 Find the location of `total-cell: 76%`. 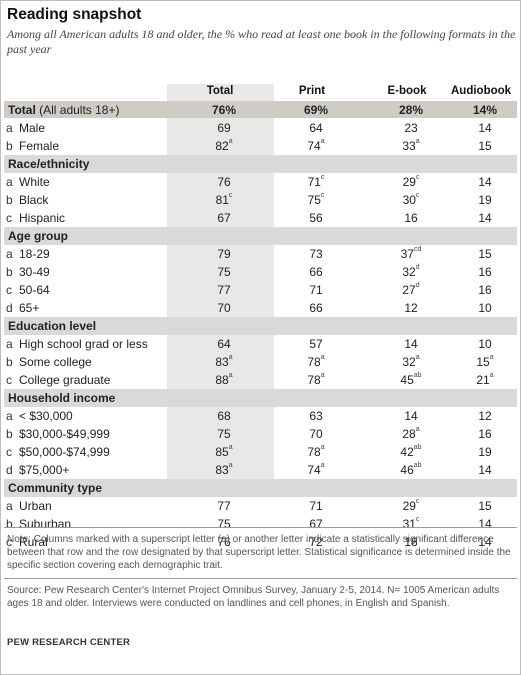

total-cell: 76% is located at coordinates (224, 110).